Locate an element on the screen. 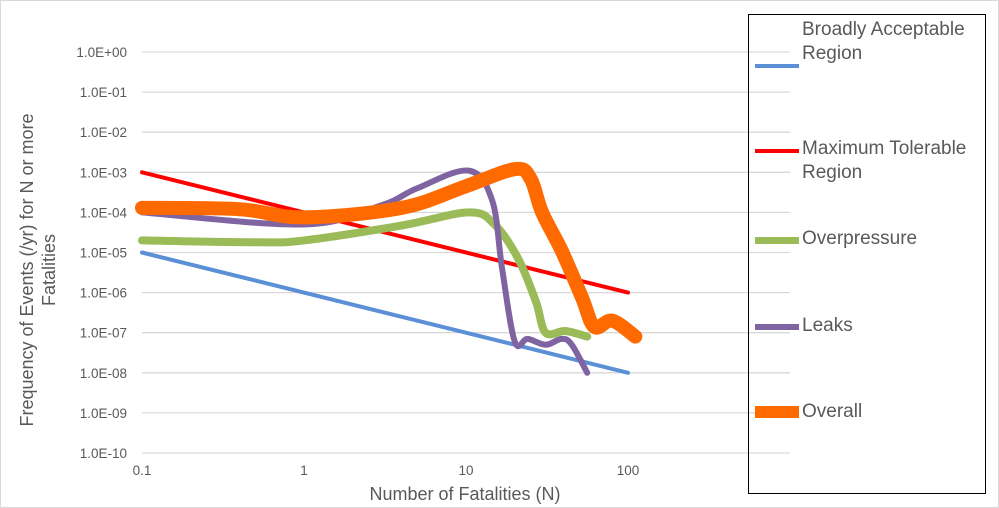 Image resolution: width=999 pixels, height=508 pixels. series-line-broadly-acceptable-region is located at coordinates (385, 312).